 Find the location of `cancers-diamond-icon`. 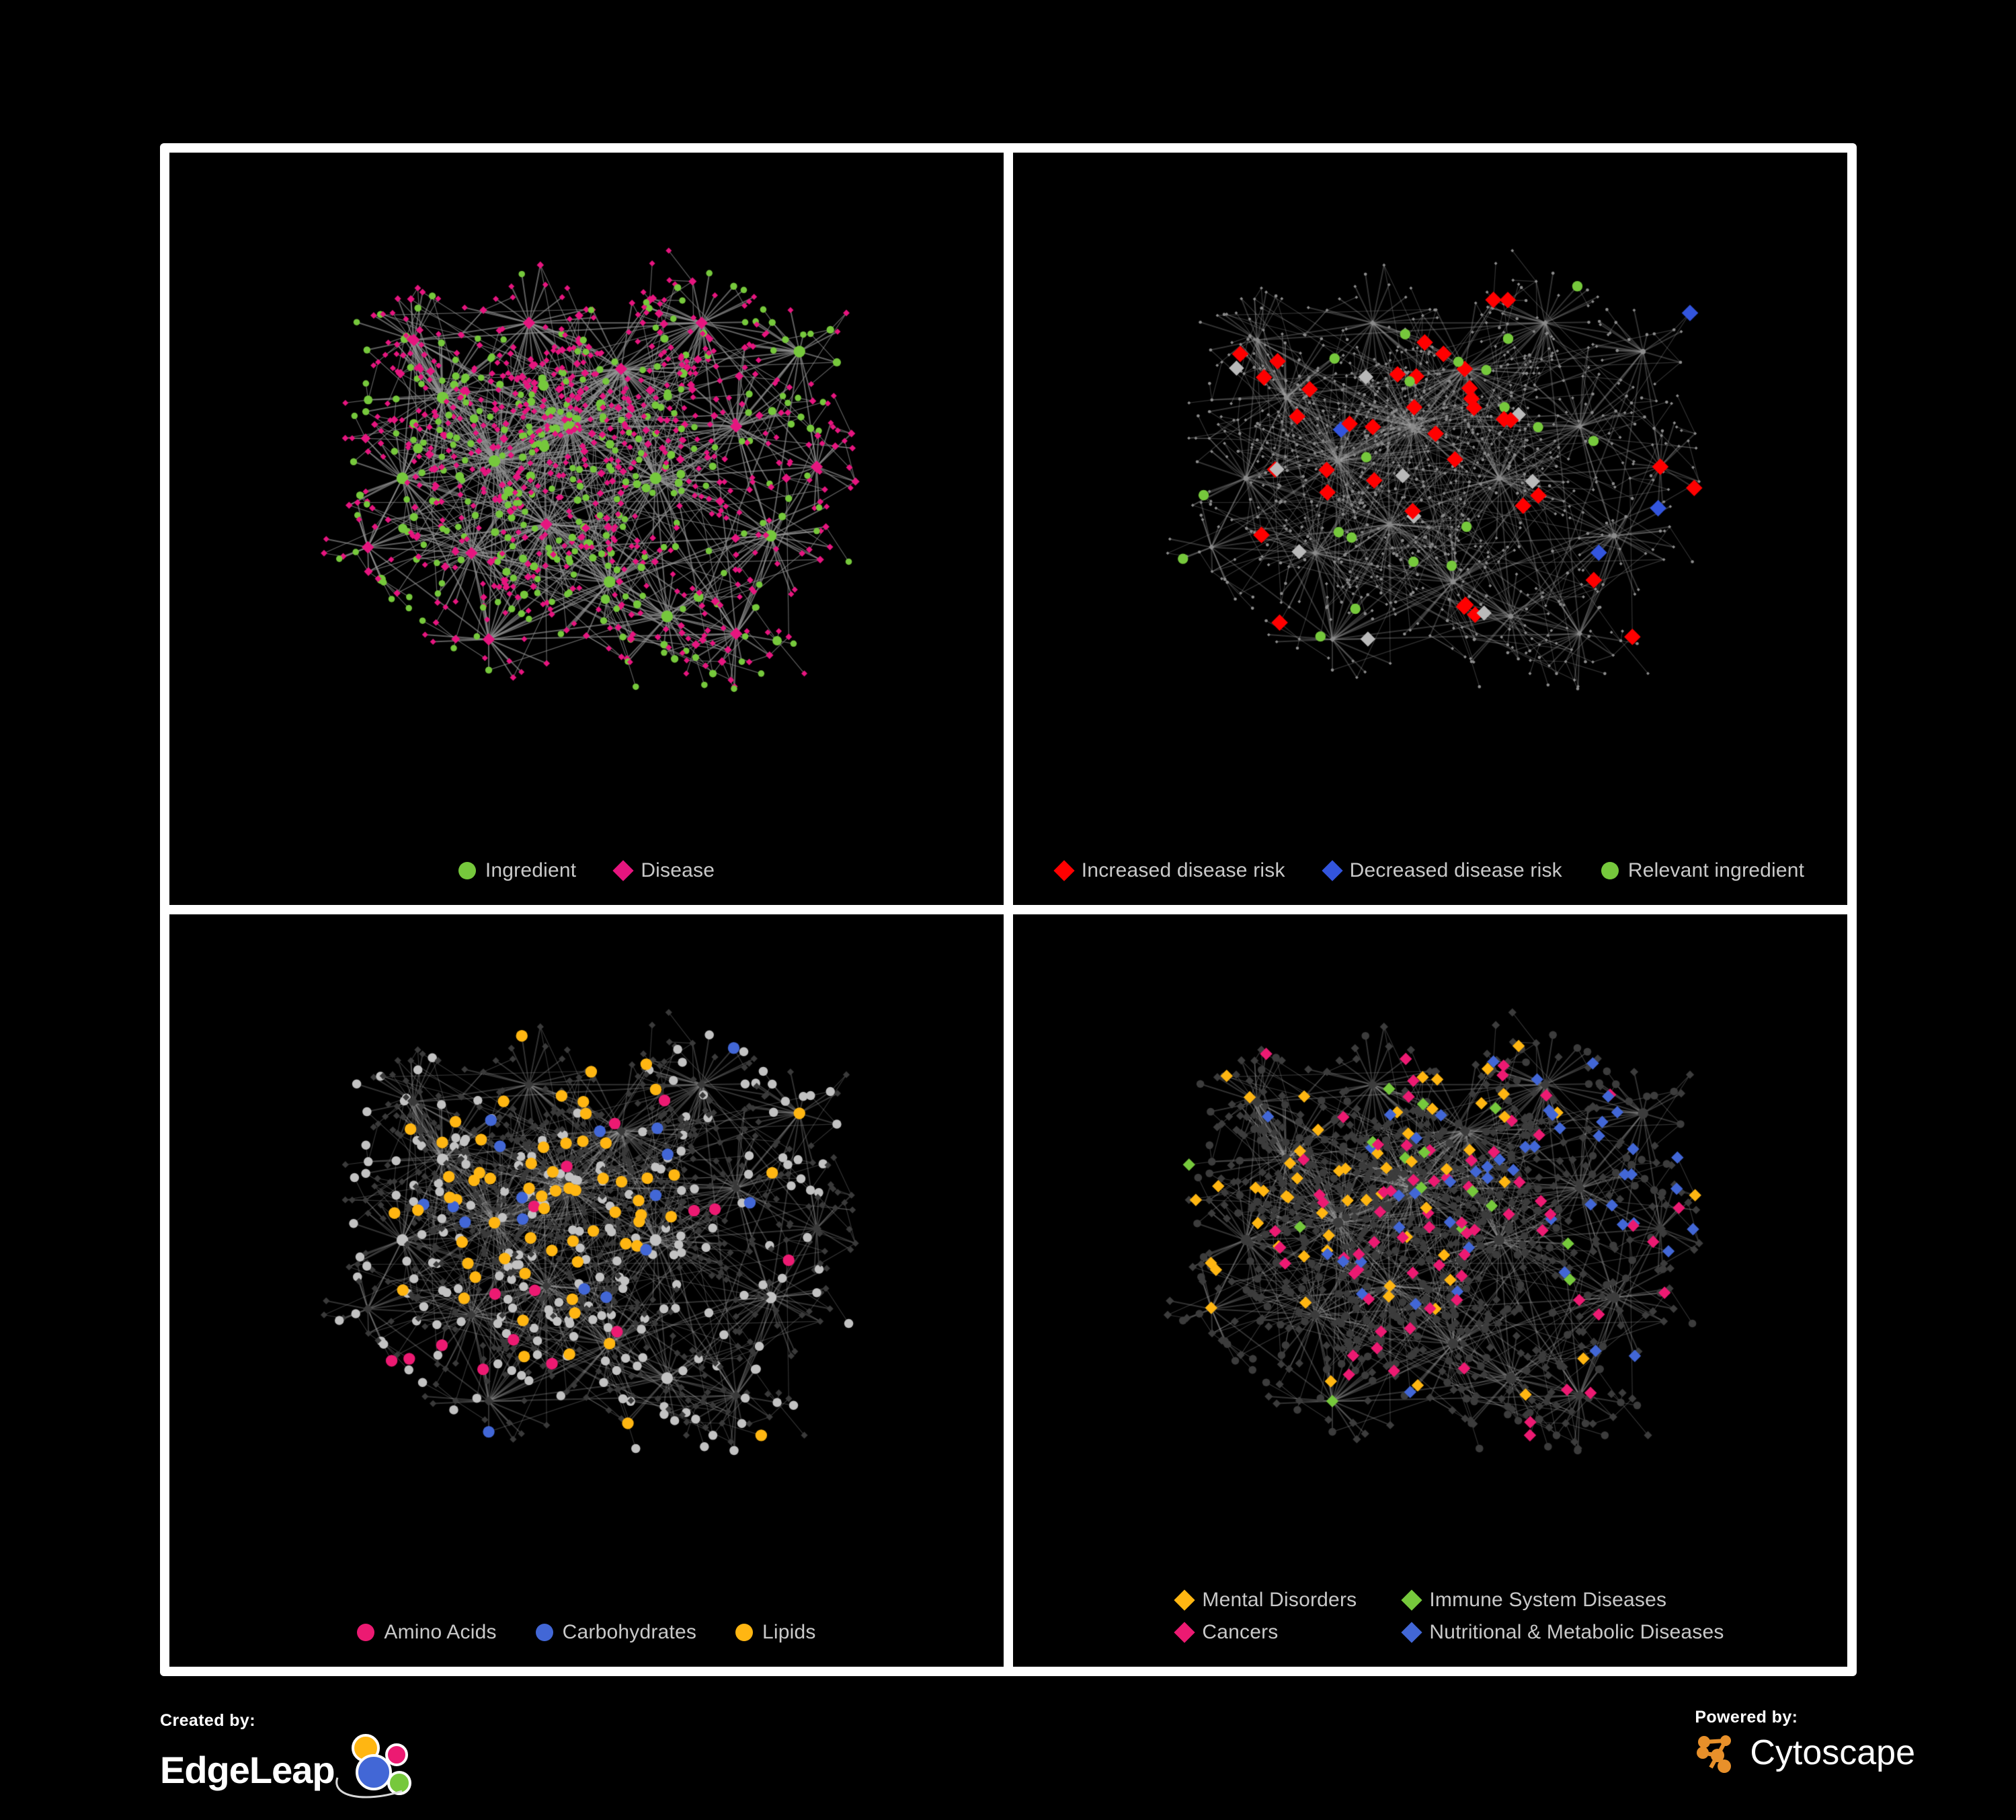

cancers-diamond-icon is located at coordinates (1185, 1632).